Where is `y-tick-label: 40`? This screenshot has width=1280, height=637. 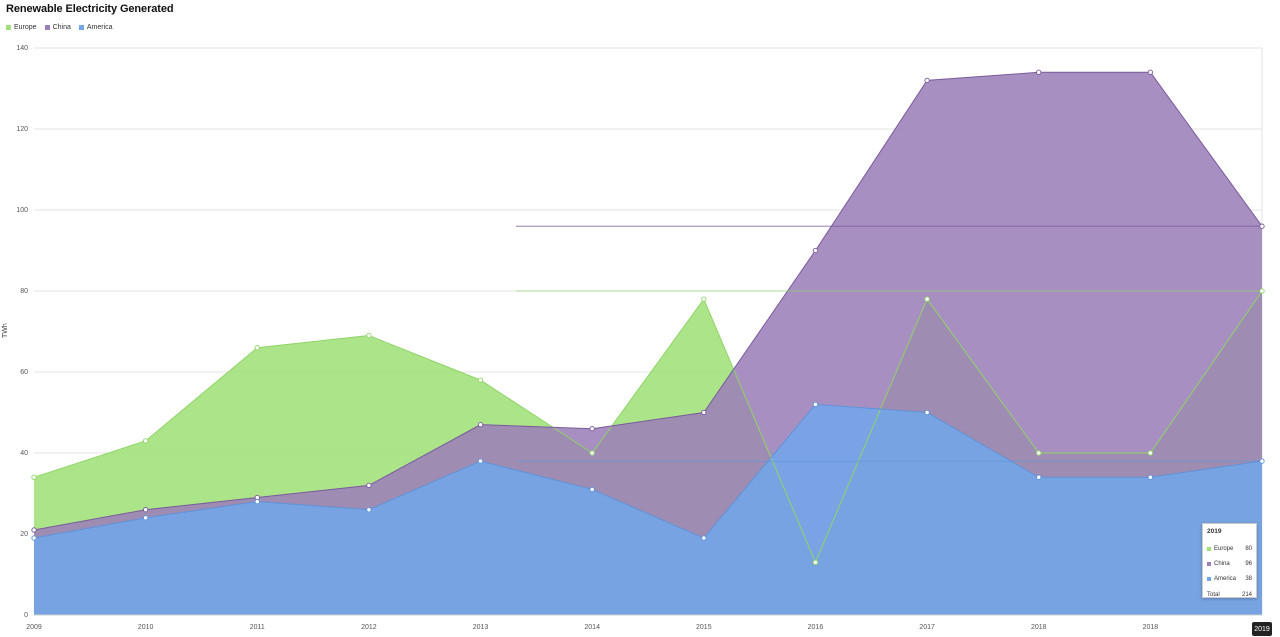
y-tick-label: 40 is located at coordinates (24, 453).